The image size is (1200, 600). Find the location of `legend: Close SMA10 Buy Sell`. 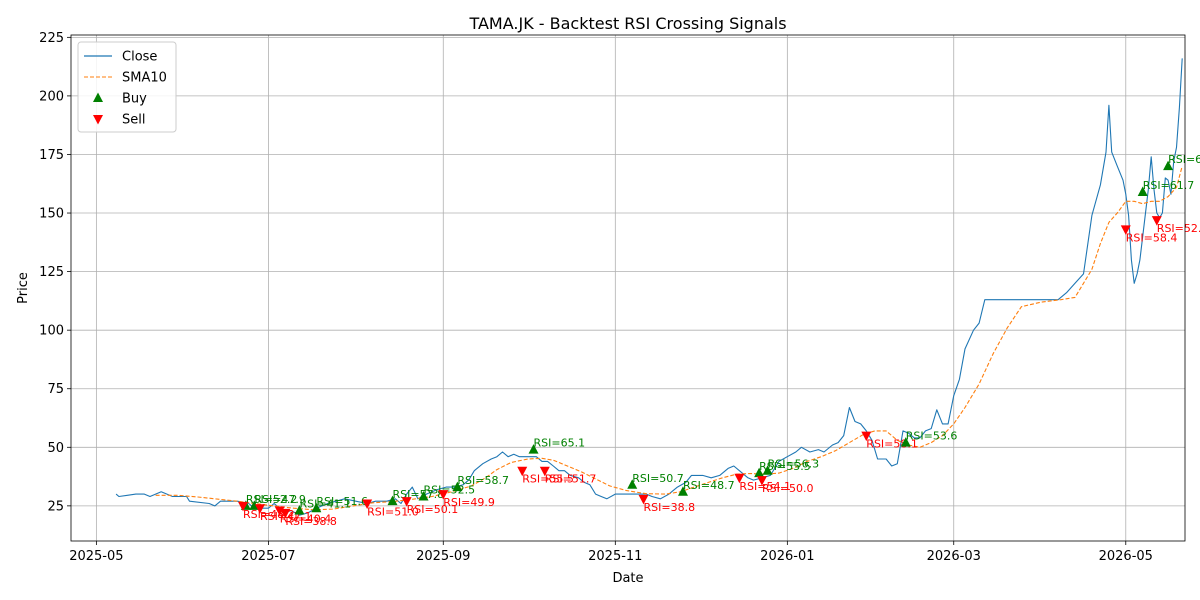

legend: Close SMA10 Buy Sell is located at coordinates (127, 87).